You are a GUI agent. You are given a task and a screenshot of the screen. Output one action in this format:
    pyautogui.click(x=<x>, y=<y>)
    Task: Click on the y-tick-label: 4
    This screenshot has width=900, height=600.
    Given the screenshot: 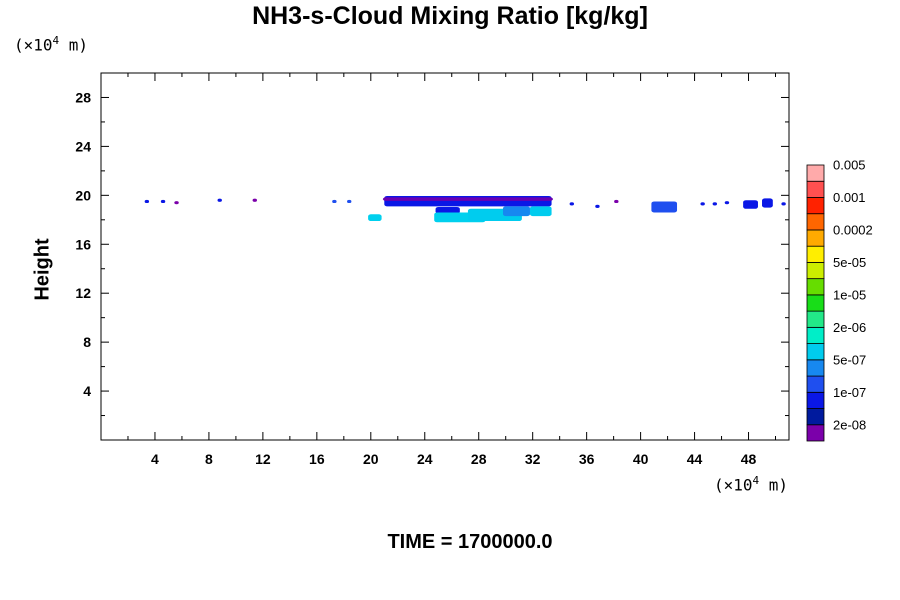 What is the action you would take?
    pyautogui.click(x=87, y=391)
    